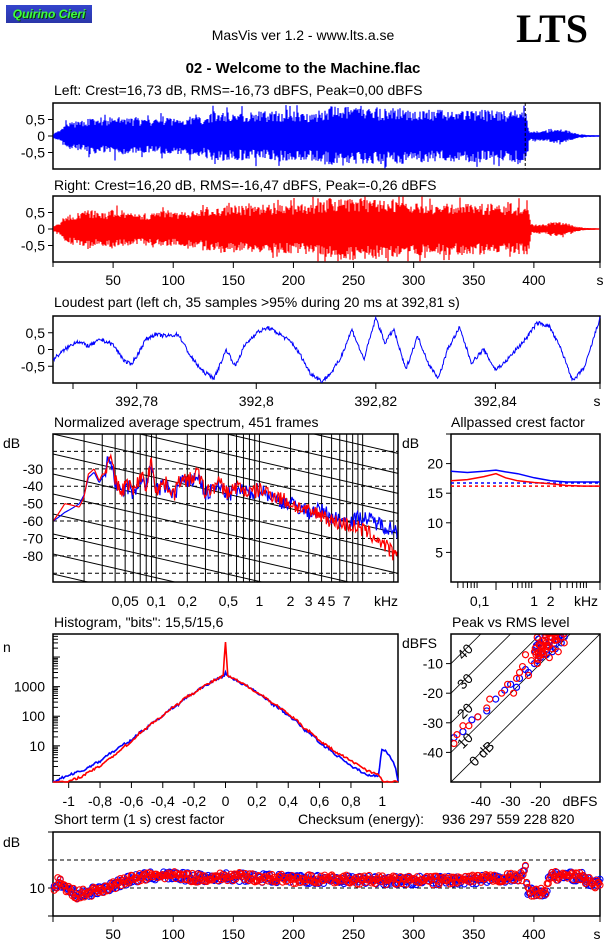  Describe the element at coordinates (481, 801) in the screenshot. I see `peak-vs-rms-xtick-label: -40` at that location.